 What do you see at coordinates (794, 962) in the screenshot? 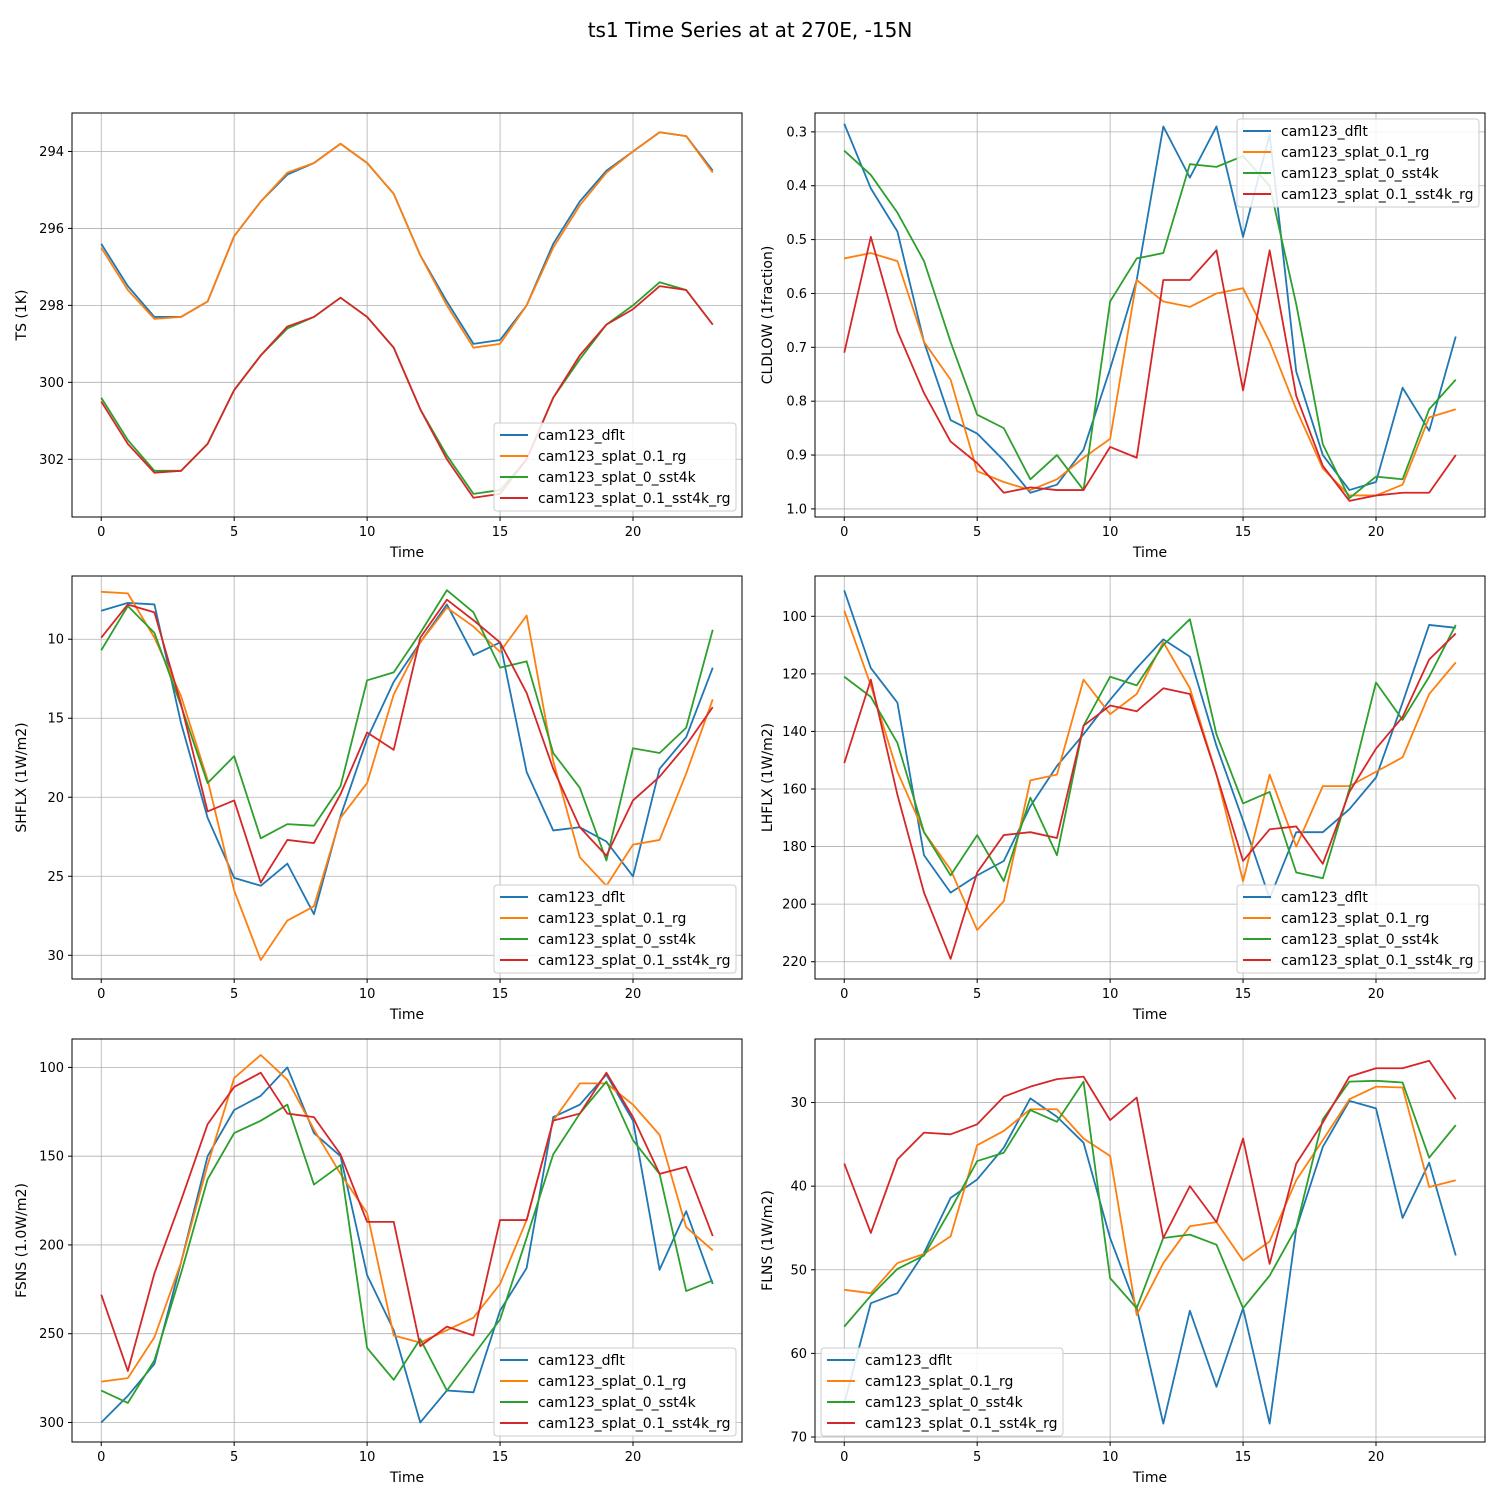
I see `y-tick-label: 220` at bounding box center [794, 962].